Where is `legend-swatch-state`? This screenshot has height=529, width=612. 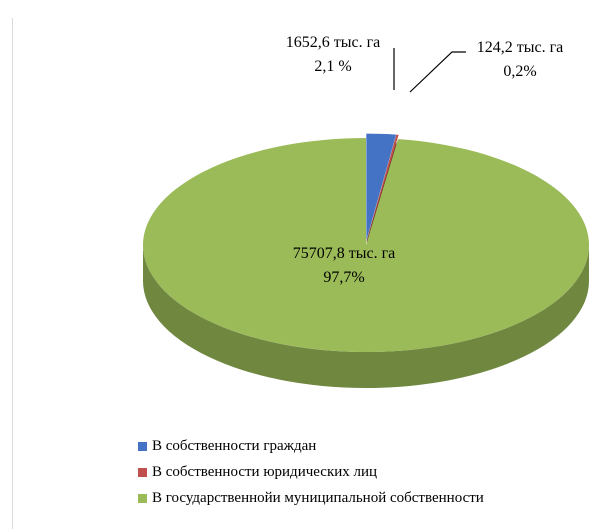
legend-swatch-state is located at coordinates (142, 498).